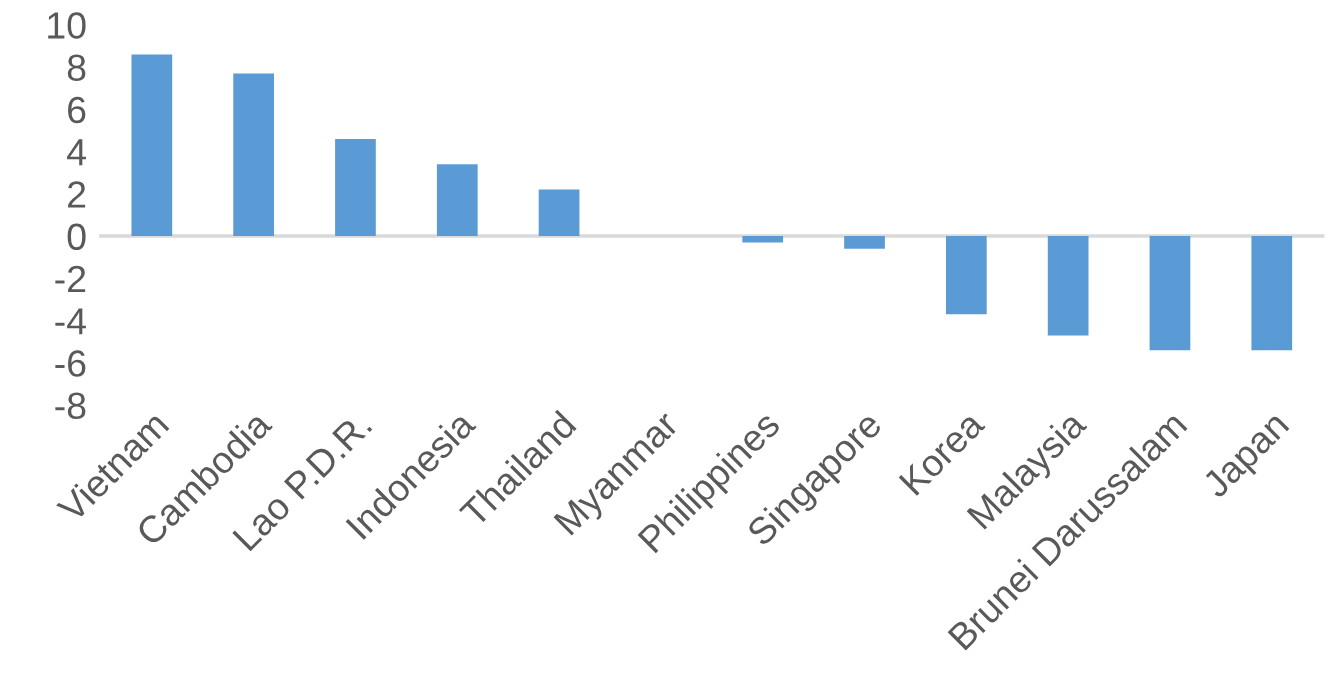  I want to click on y-tick-label: 0, so click(76, 237).